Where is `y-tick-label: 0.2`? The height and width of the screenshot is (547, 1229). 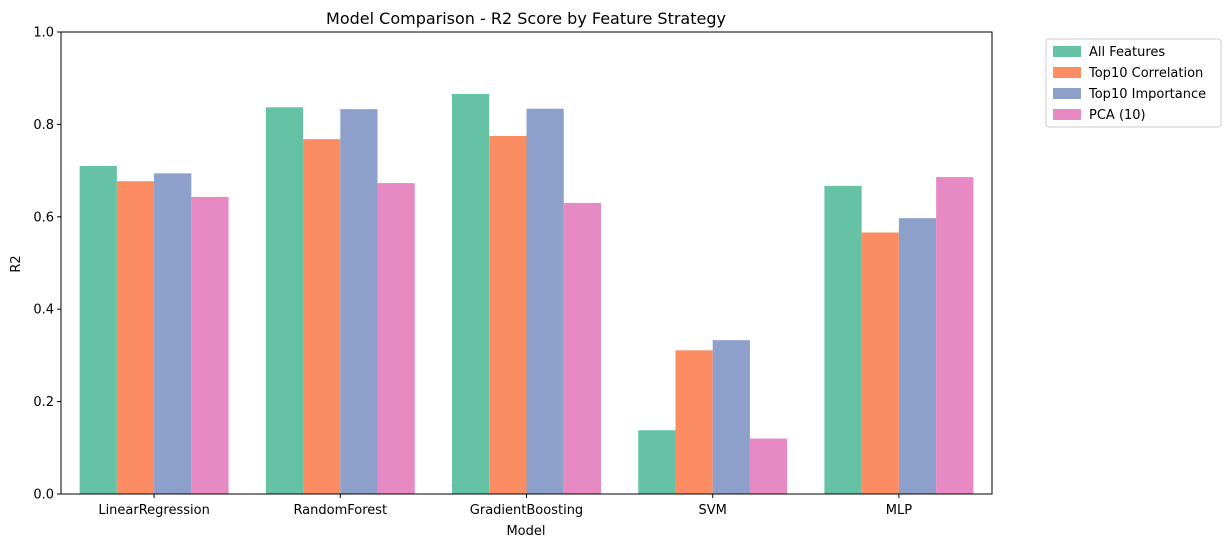
y-tick-label: 0.2 is located at coordinates (43, 402).